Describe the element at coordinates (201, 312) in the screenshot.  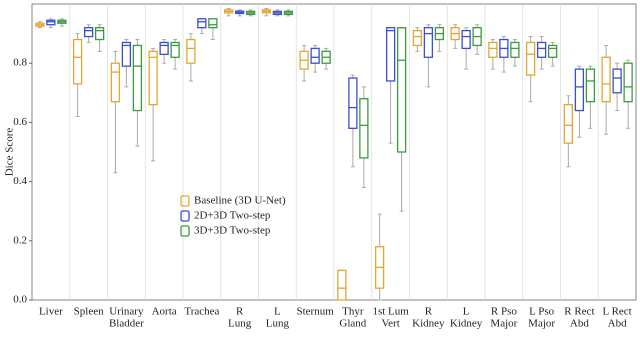
I see `x-tick-label: Trachea` at that location.